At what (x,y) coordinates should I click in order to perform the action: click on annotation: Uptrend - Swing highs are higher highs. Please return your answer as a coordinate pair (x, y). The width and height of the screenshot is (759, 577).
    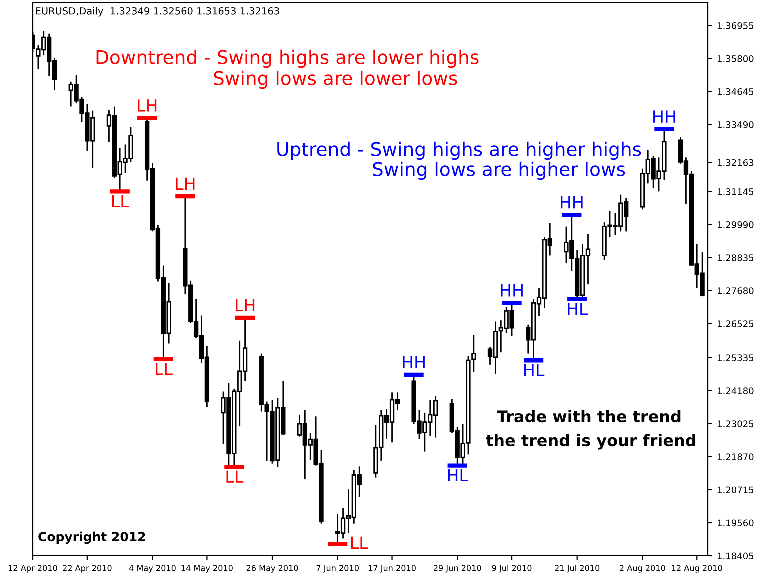
    Looking at the image, I should click on (460, 151).